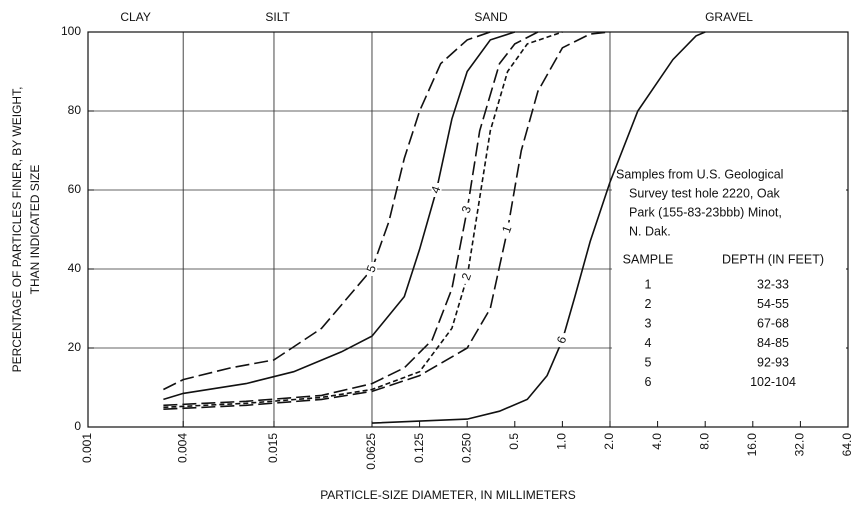  I want to click on table-cell: 84-85, so click(773, 343).